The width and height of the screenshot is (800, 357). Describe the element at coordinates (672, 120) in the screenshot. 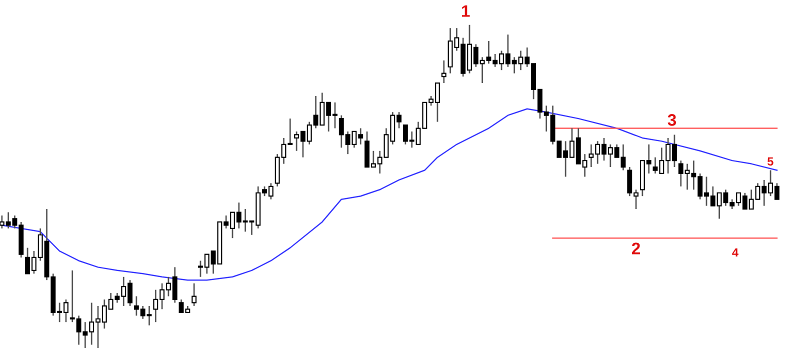

I see `annotation: 3` at that location.